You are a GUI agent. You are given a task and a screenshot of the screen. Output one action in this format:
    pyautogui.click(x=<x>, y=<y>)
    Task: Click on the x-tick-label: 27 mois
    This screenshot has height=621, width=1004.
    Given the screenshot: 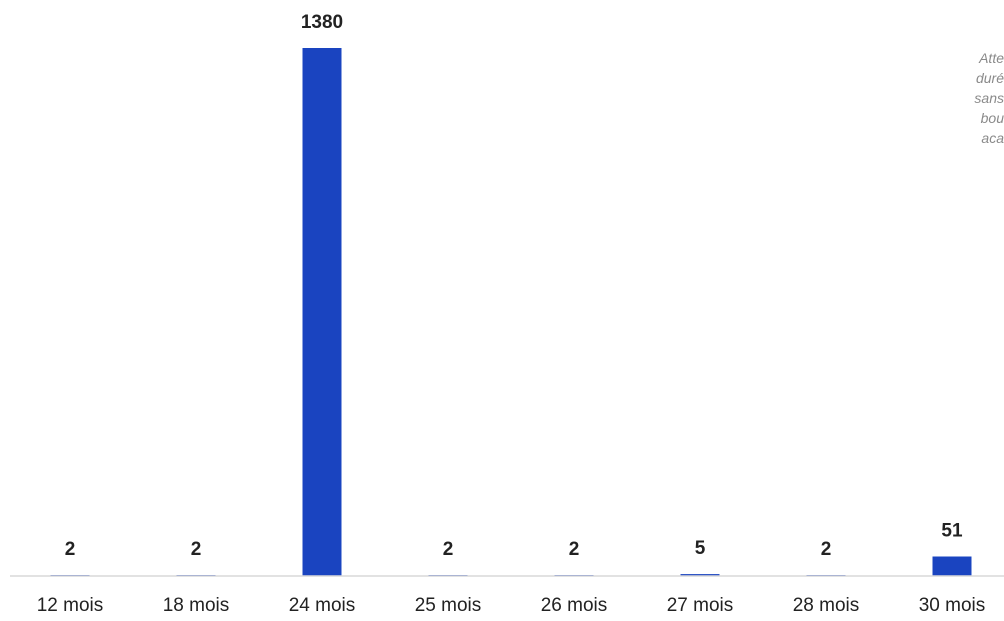 What is the action you would take?
    pyautogui.click(x=700, y=605)
    